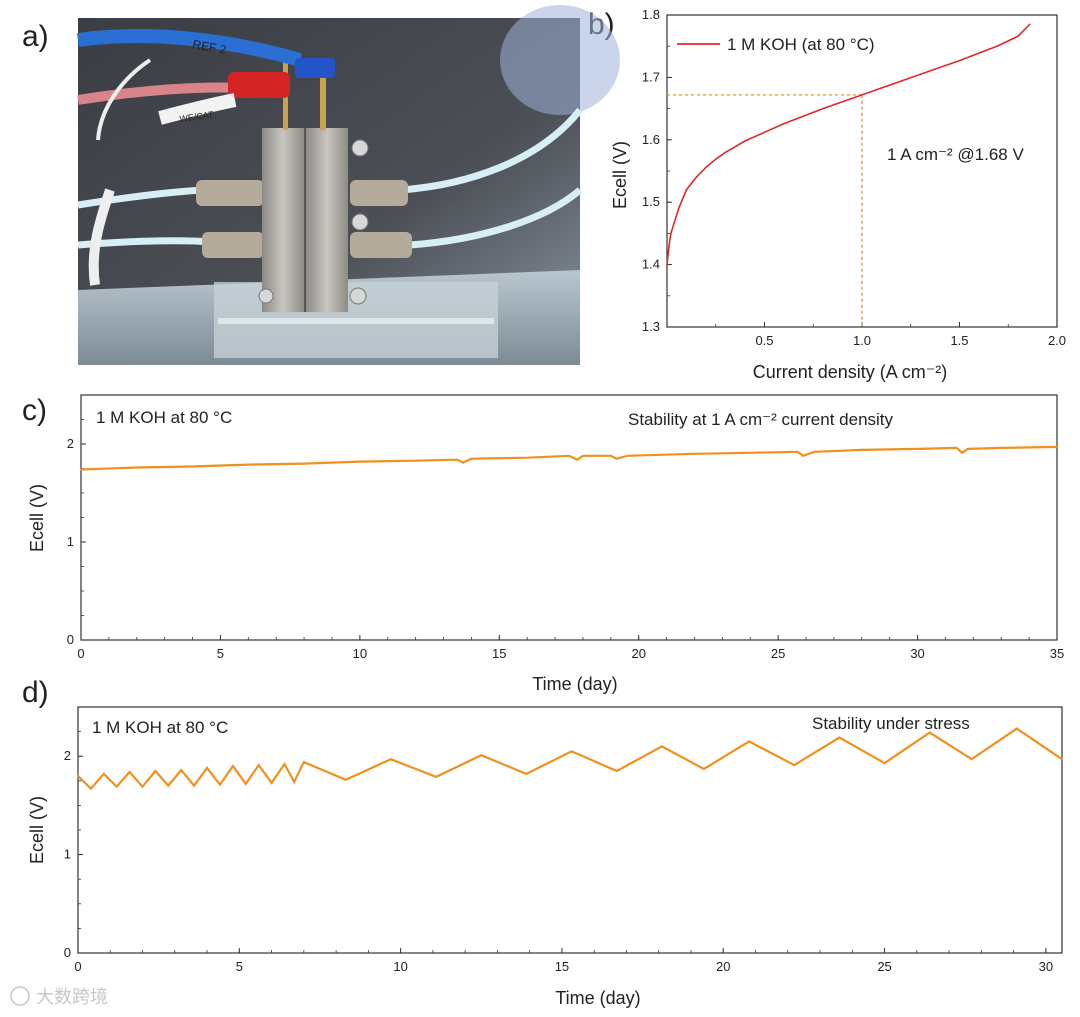 Image resolution: width=1080 pixels, height=1017 pixels. Describe the element at coordinates (848, 144) in the screenshot. I see `series-line-1m-koh` at that location.